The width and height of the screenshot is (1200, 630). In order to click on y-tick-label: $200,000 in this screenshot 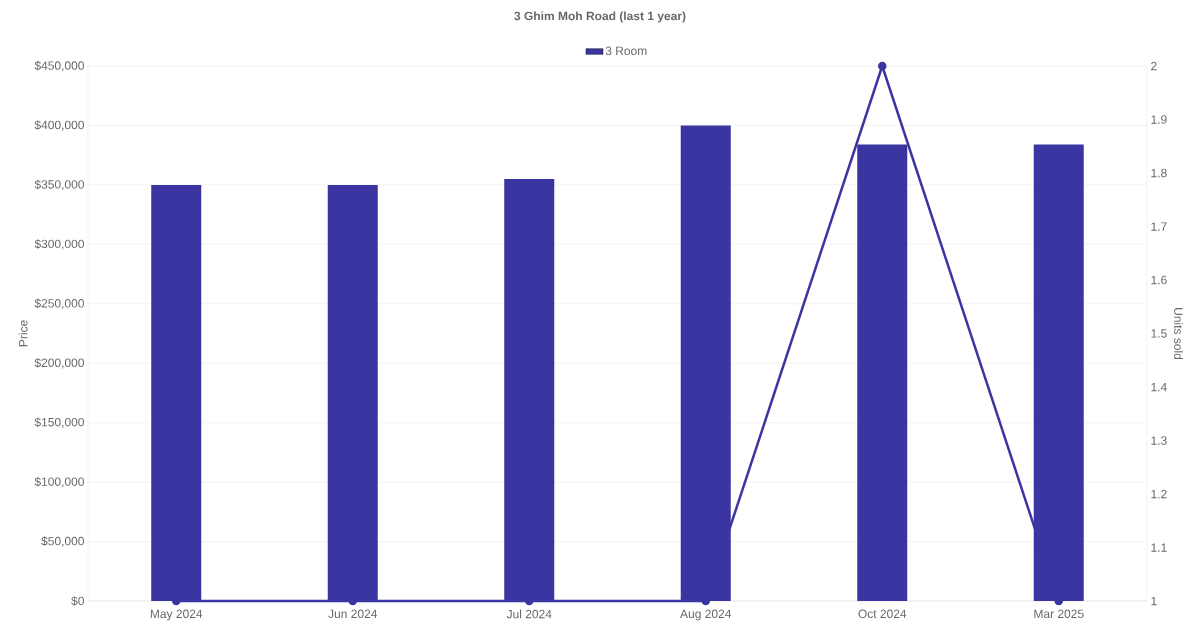, I will do `click(59, 363)`.